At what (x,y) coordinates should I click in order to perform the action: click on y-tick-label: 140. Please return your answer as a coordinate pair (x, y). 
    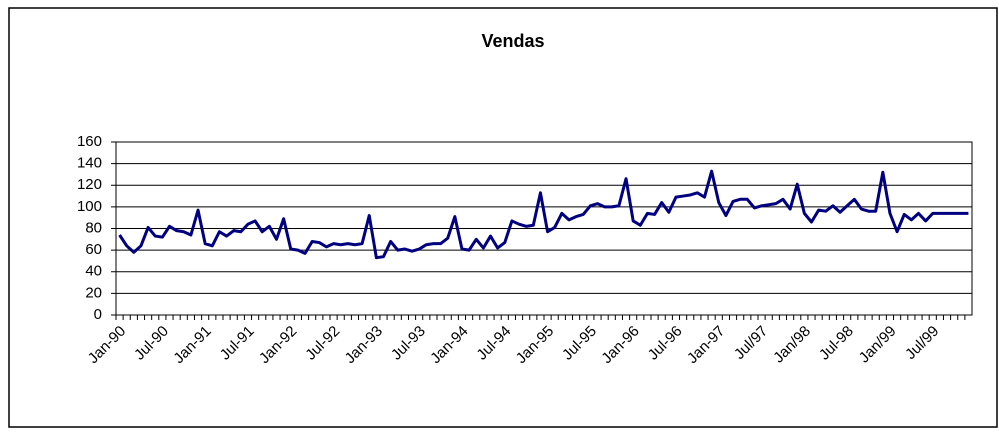
    Looking at the image, I should click on (89, 163).